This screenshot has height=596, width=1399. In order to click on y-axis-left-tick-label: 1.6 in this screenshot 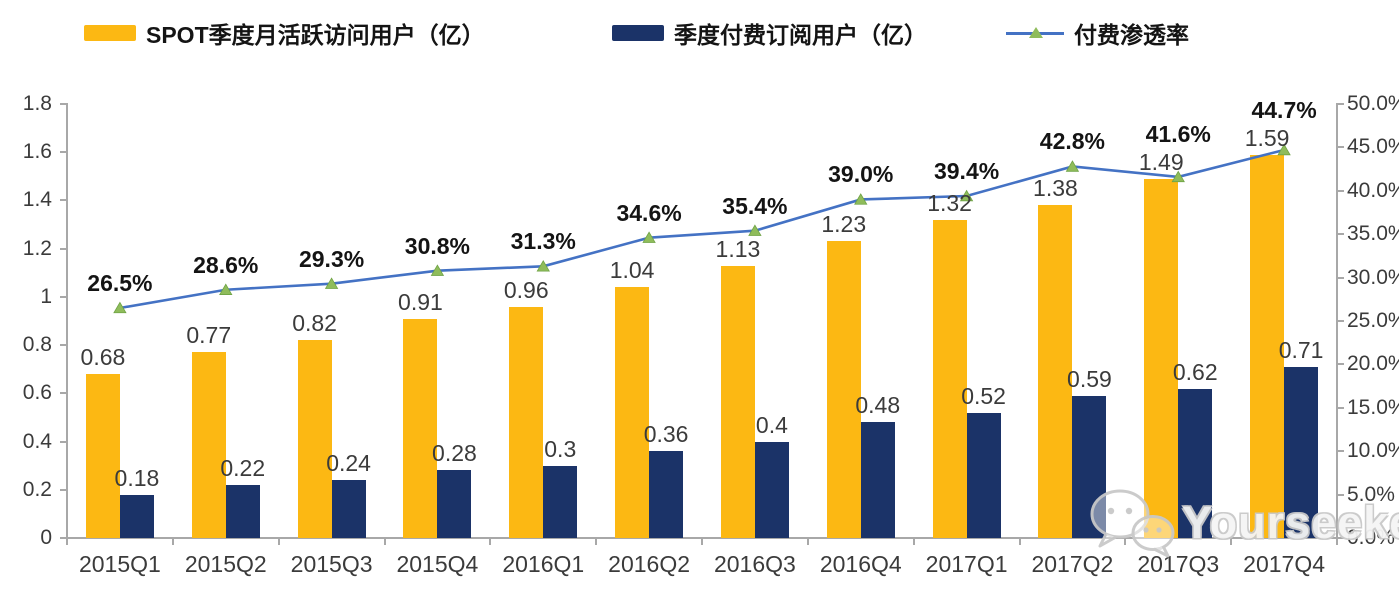, I will do `click(37, 152)`.